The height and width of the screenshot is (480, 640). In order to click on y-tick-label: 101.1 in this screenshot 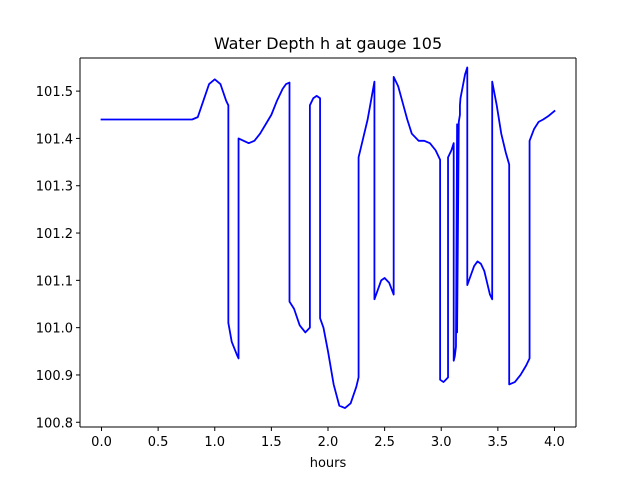, I will do `click(54, 281)`.